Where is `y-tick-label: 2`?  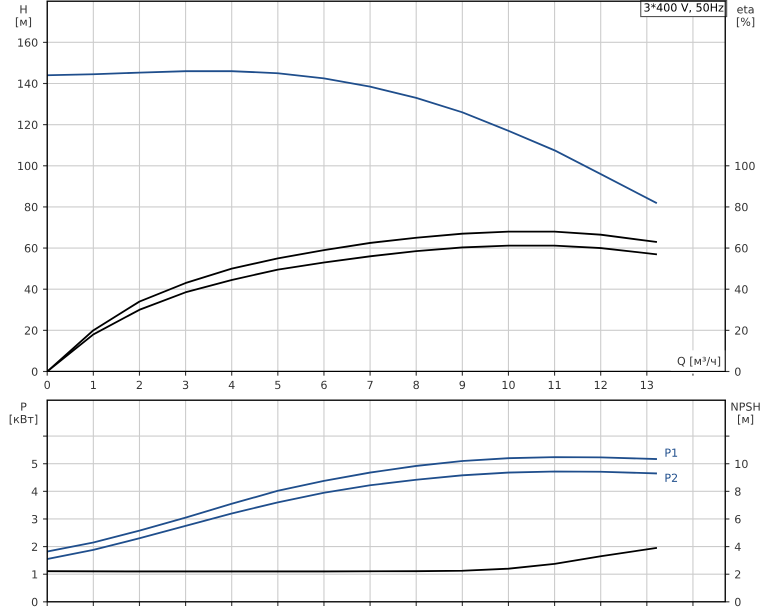
y-tick-label: 2 is located at coordinates (35, 546).